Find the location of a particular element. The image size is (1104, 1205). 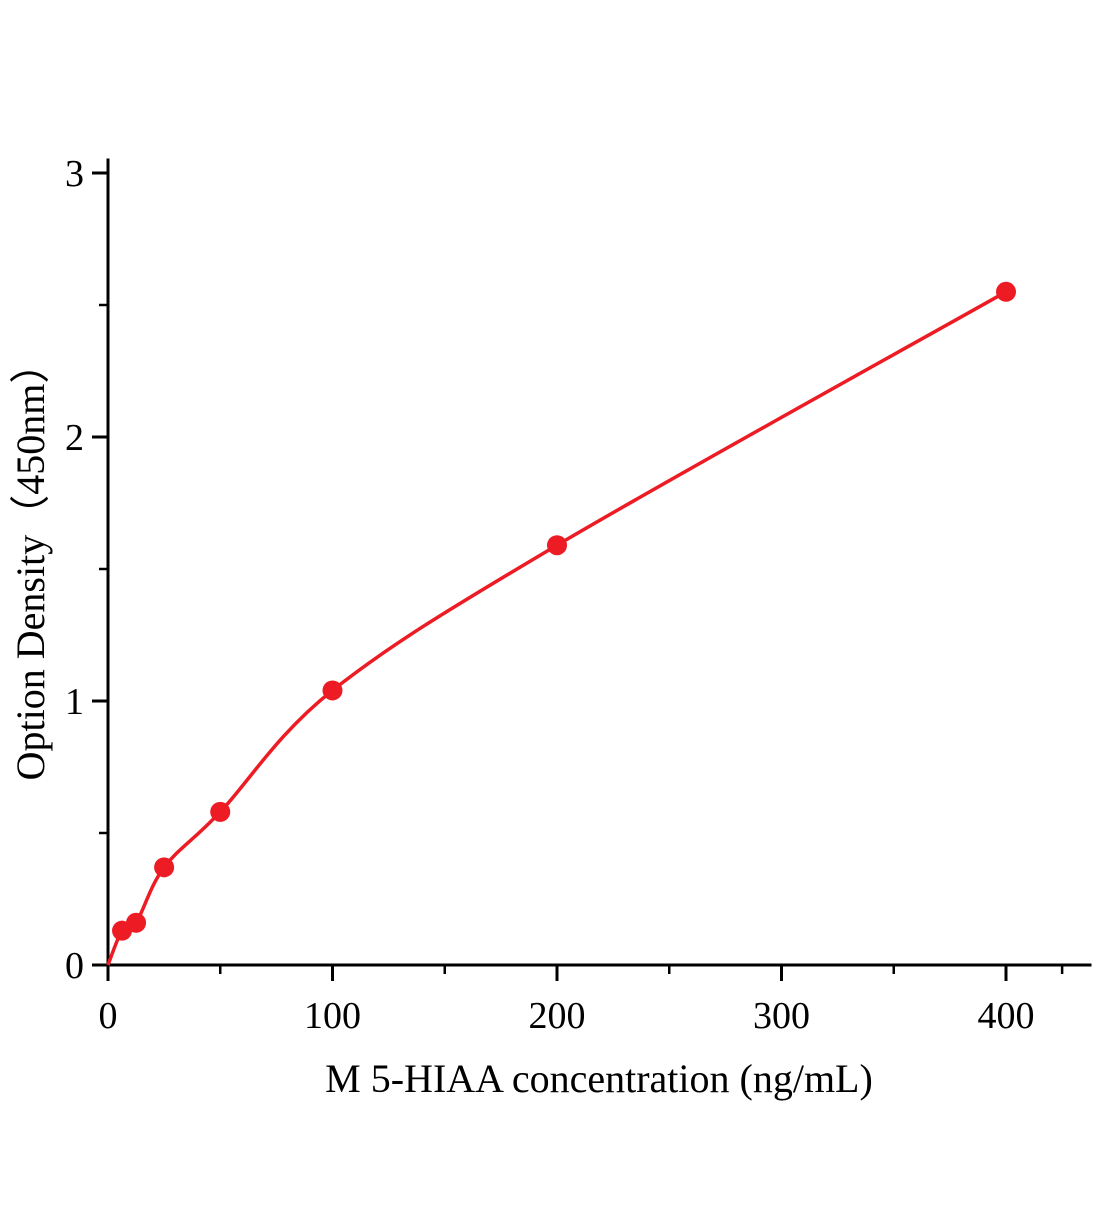

y-axis-tick-label: 0 is located at coordinates (74, 966).